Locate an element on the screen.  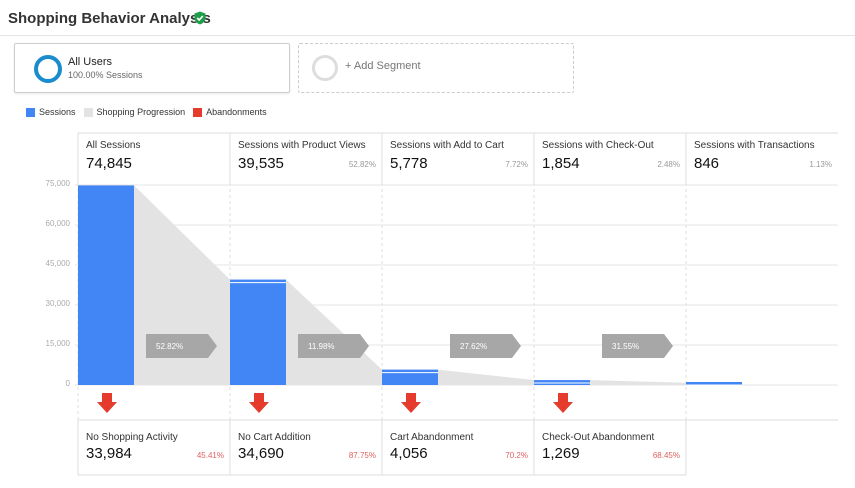
add-segment-button: + Add Segment is located at coordinates (436, 68).